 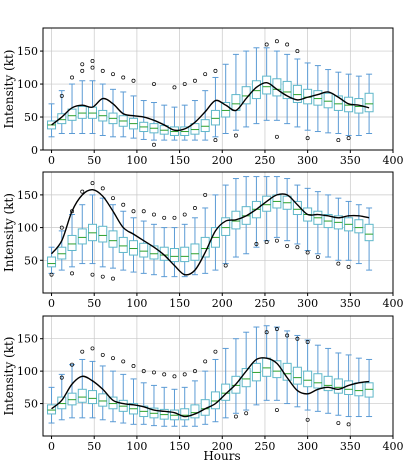 What do you see at coordinates (34, 150) in the screenshot?
I see `y-tick-label: 0` at bounding box center [34, 150].